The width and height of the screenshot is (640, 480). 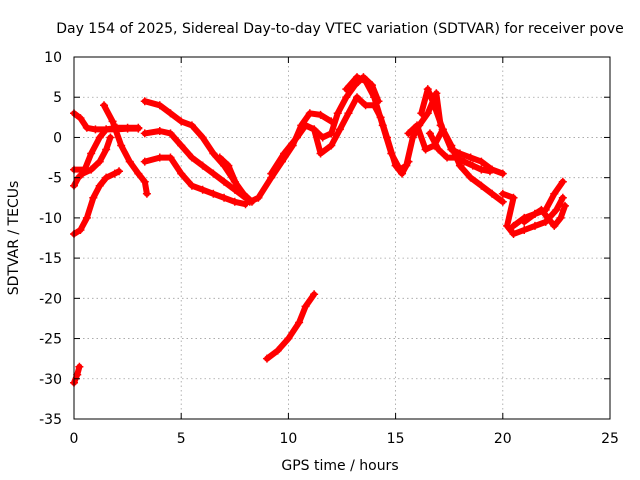 I want to click on x-tick-label: 10, so click(x=288, y=439).